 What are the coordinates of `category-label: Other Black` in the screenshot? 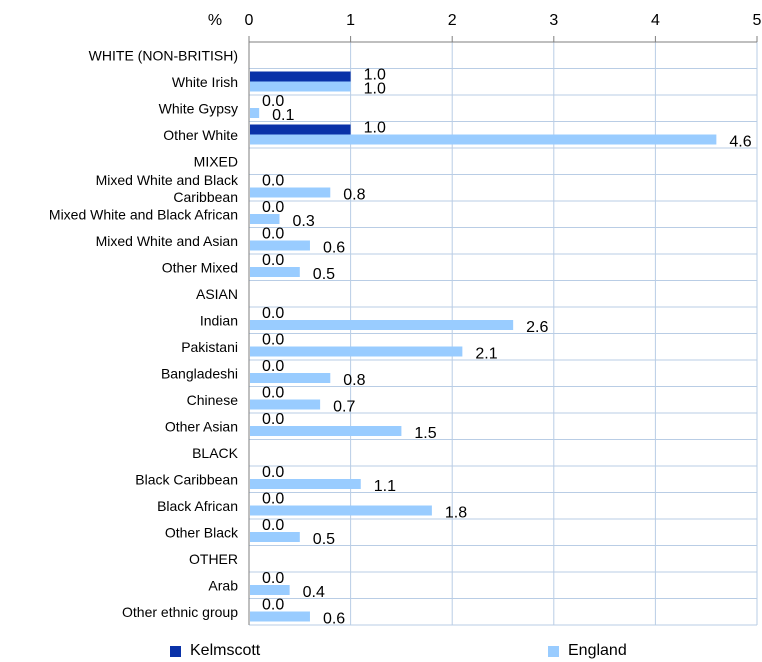 It's located at (202, 532).